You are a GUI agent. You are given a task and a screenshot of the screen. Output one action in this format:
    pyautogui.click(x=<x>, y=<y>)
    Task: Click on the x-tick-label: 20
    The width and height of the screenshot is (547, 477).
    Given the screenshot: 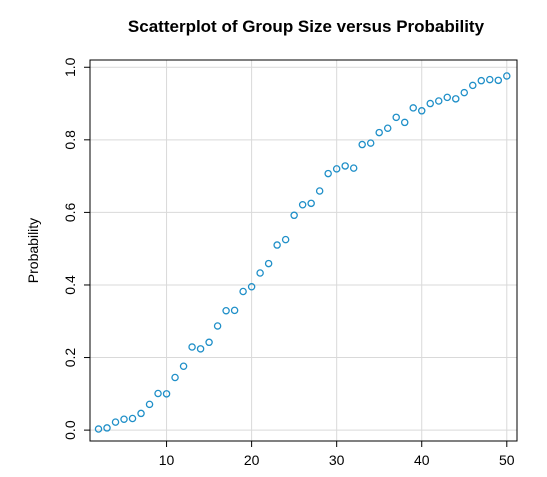 What is the action you would take?
    pyautogui.click(x=252, y=460)
    